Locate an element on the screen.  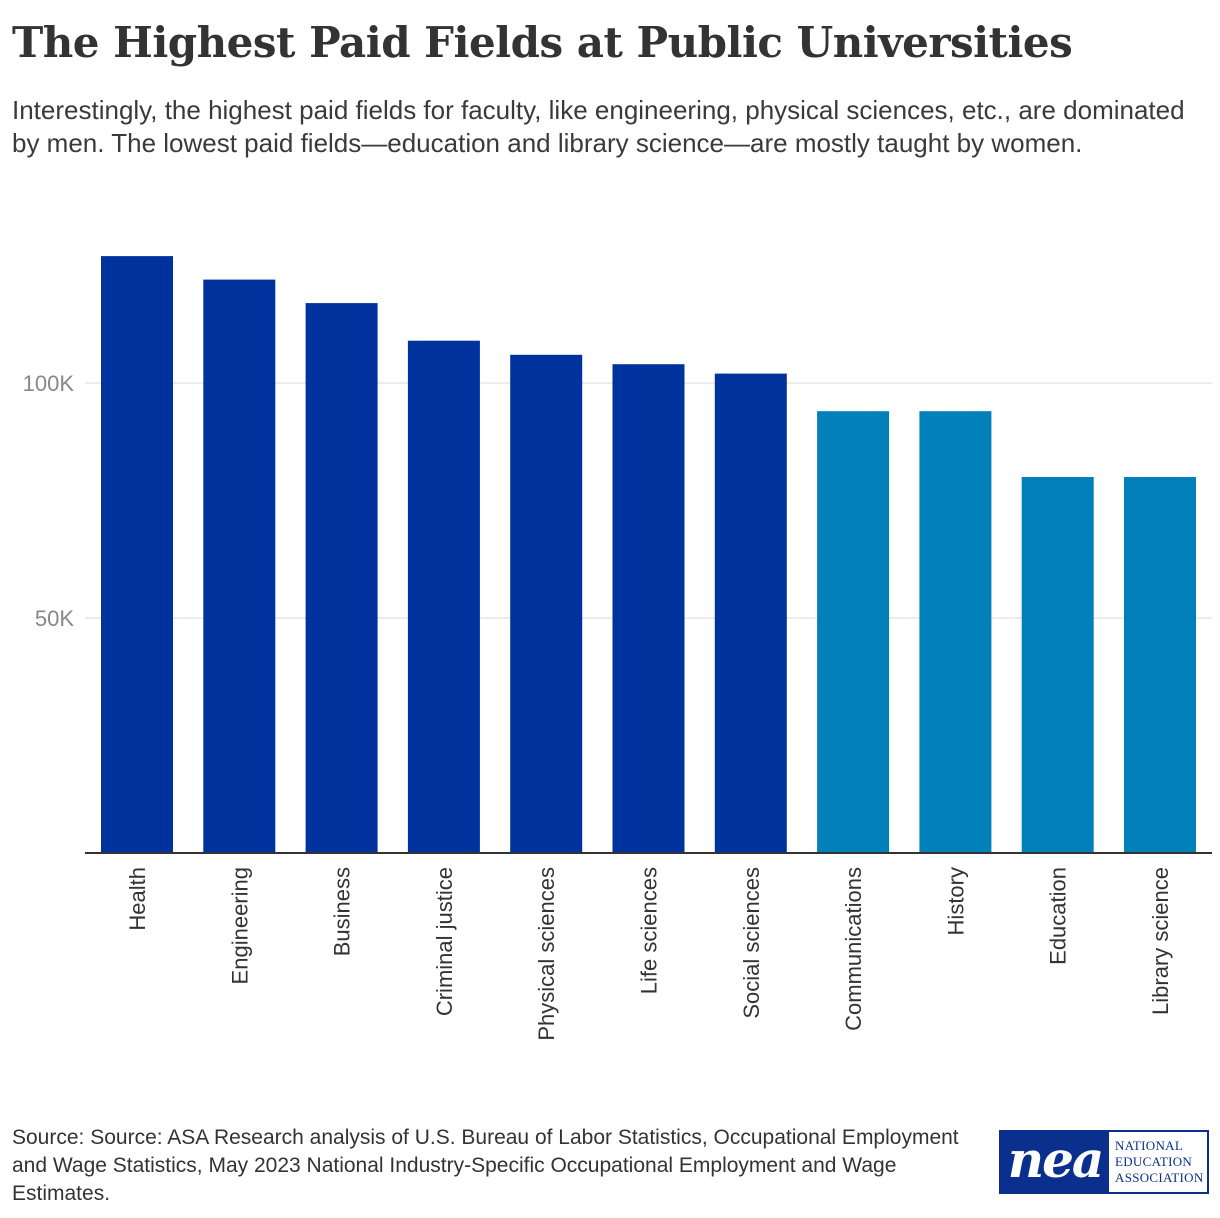
bar-physical-sciences is located at coordinates (546, 603).